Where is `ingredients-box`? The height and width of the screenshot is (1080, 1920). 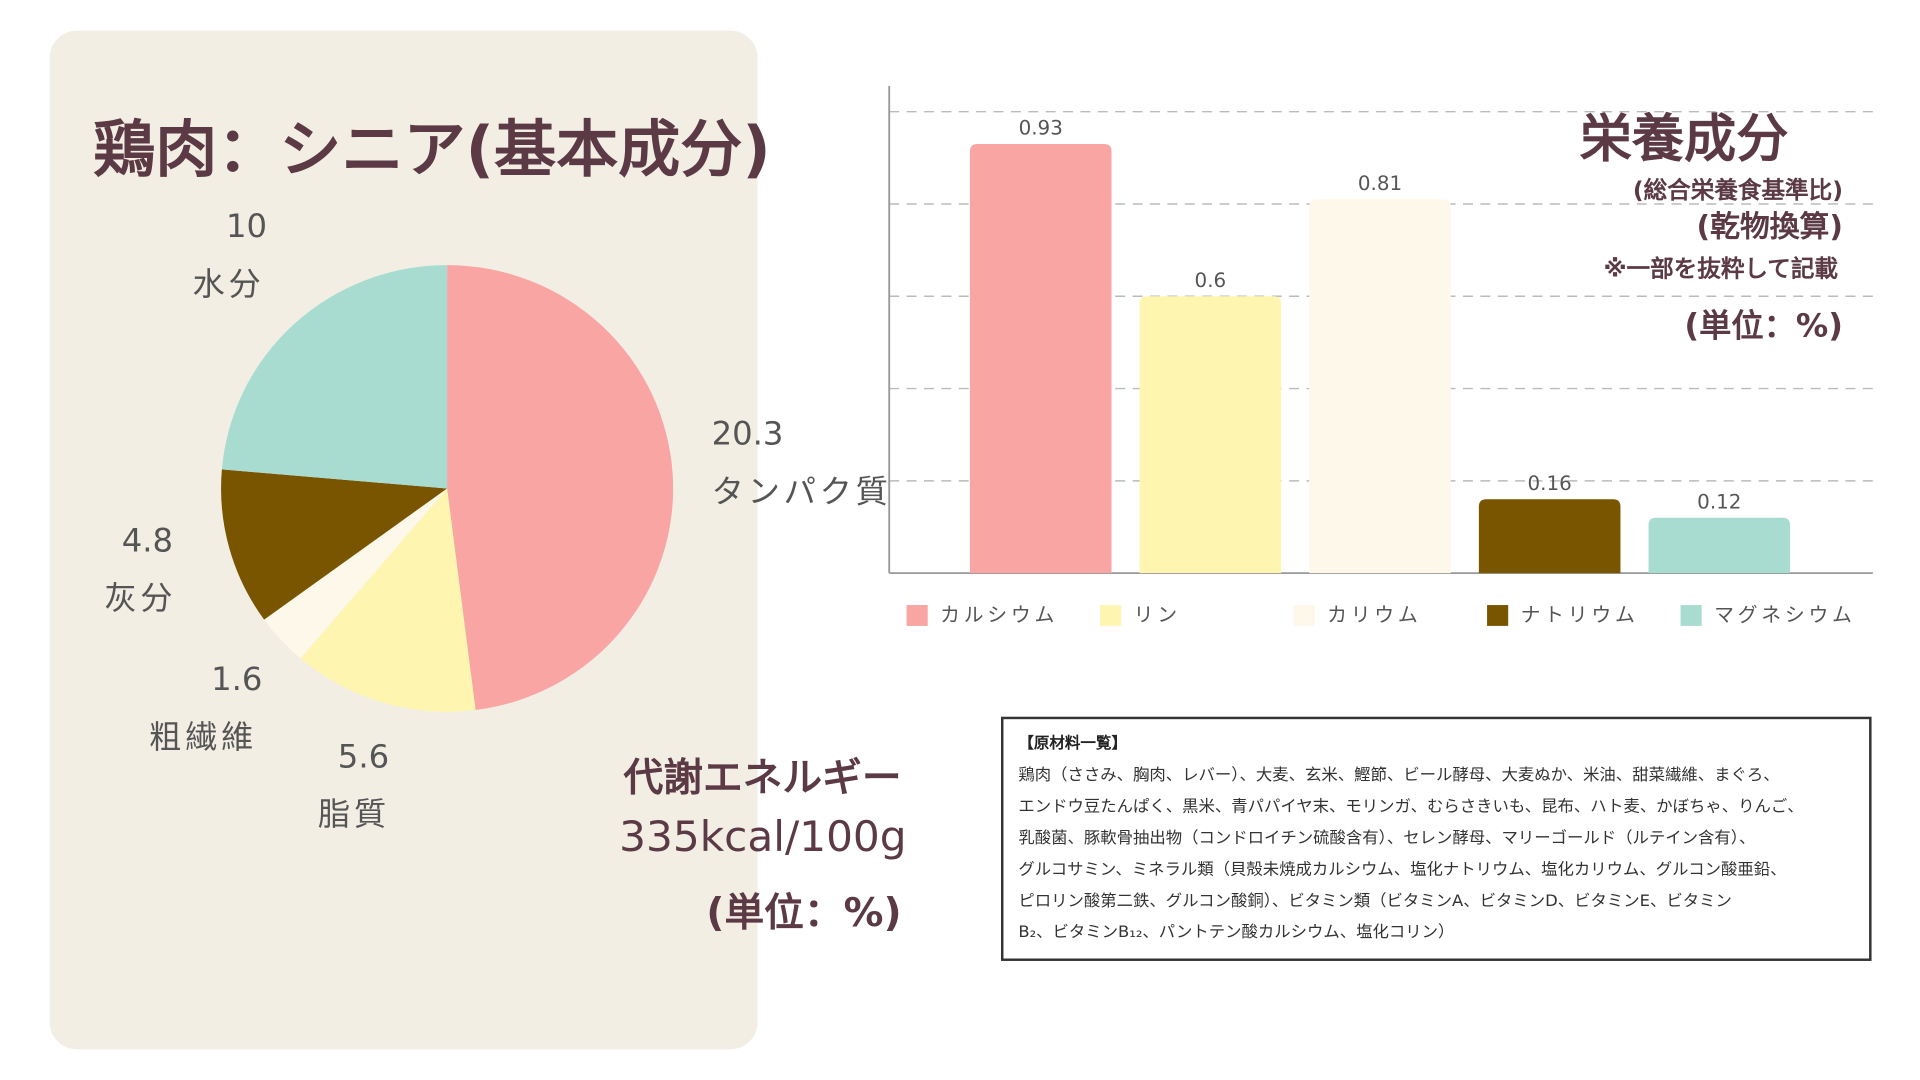 ingredients-box is located at coordinates (1436, 838).